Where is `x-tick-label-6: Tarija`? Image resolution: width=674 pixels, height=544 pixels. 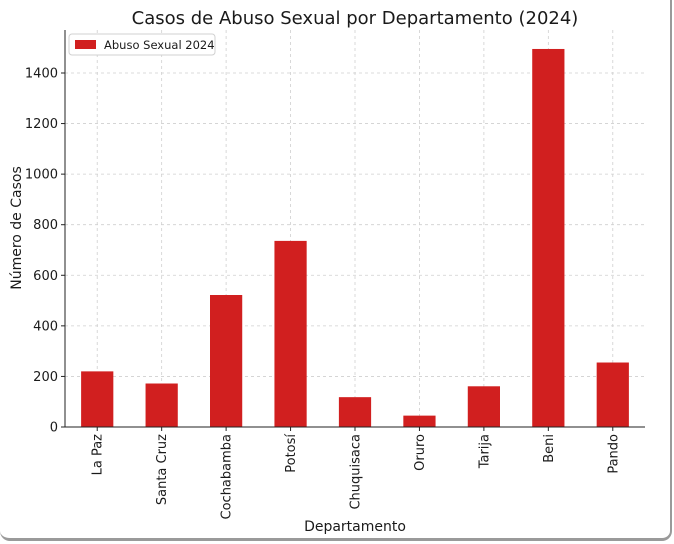 x-tick-label-6: Tarija is located at coordinates (484, 451).